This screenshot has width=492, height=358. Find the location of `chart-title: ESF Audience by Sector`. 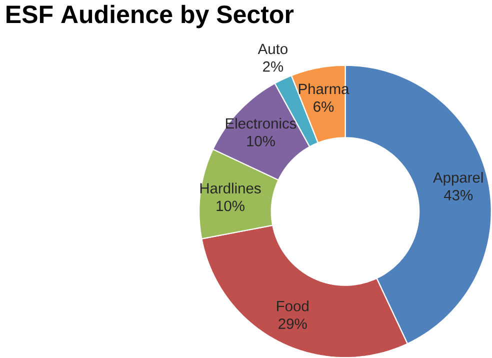

chart-title: ESF Audience by Sector is located at coordinates (150, 16).